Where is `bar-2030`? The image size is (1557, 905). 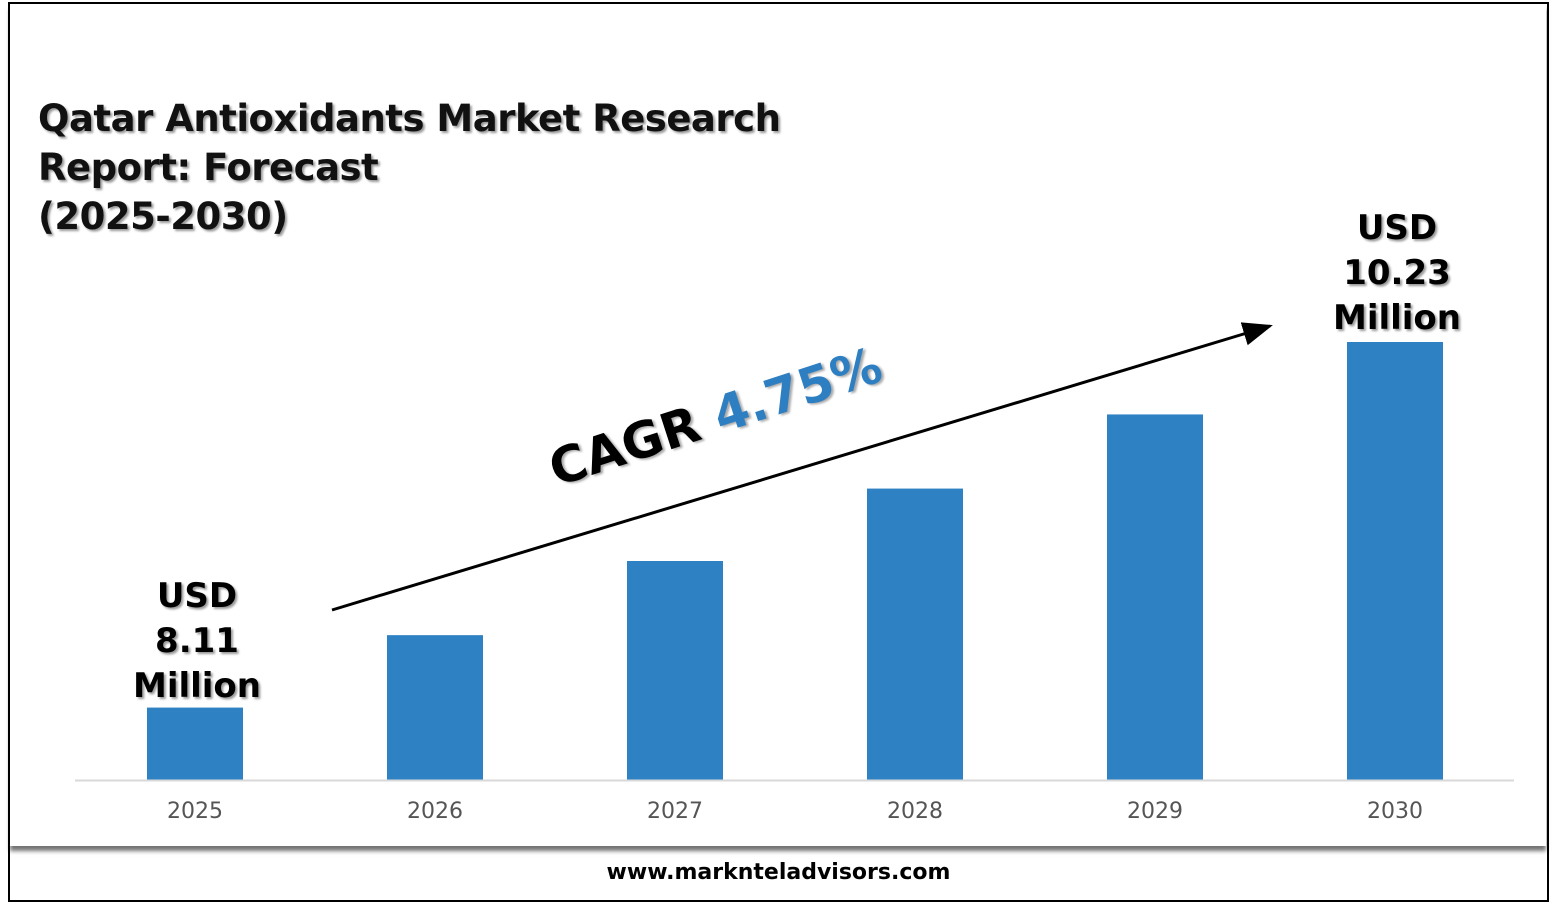 bar-2030 is located at coordinates (1395, 561).